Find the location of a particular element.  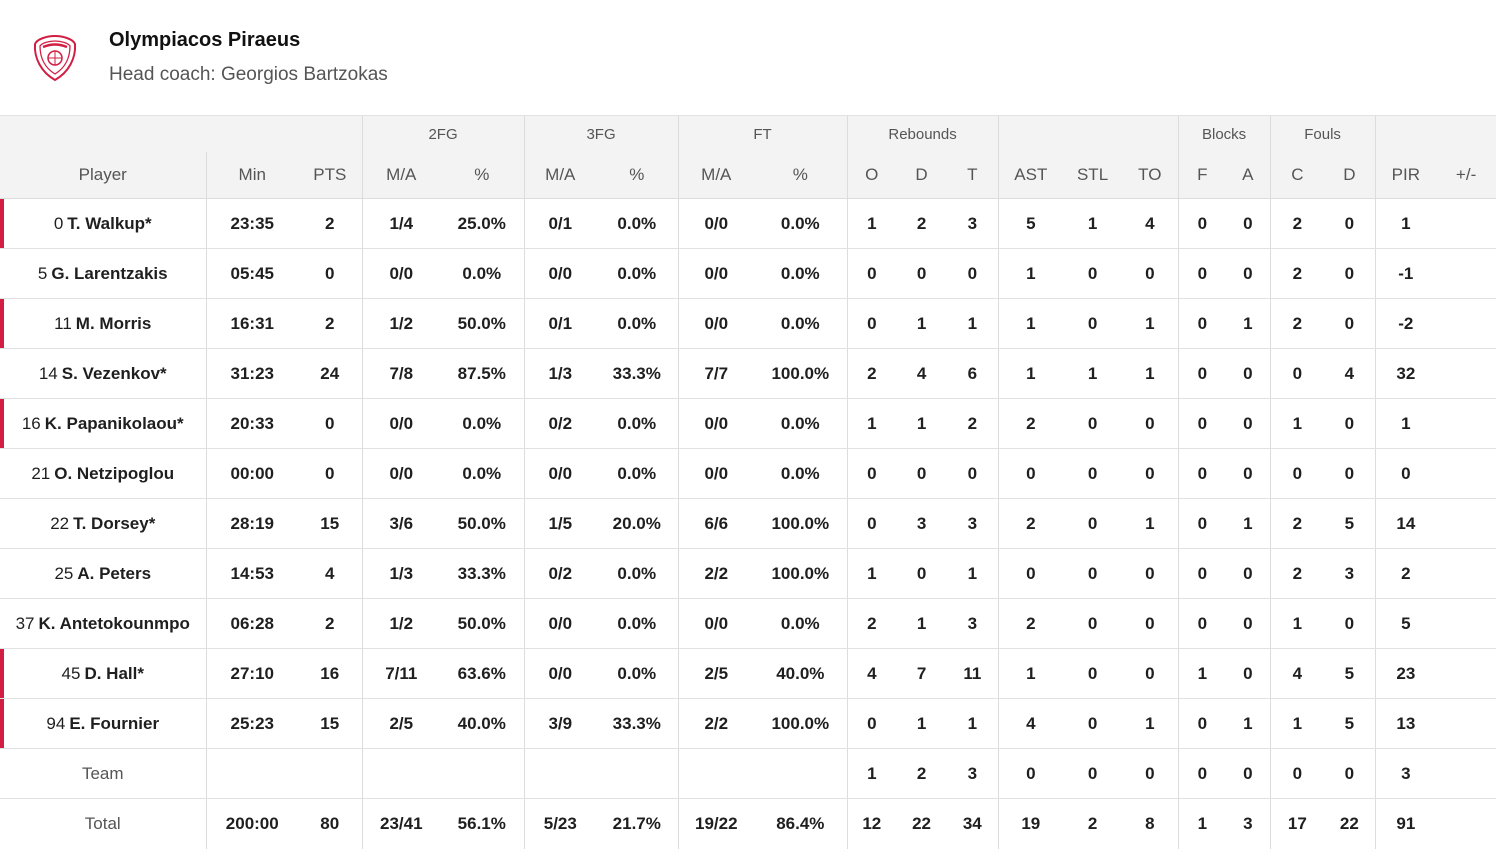

stat-pir: 5 is located at coordinates (1405, 624).